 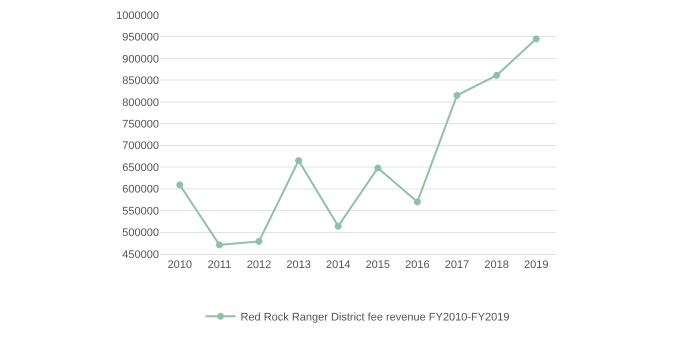 What do you see at coordinates (140, 211) in the screenshot?
I see `y-tick-label: 550000` at bounding box center [140, 211].